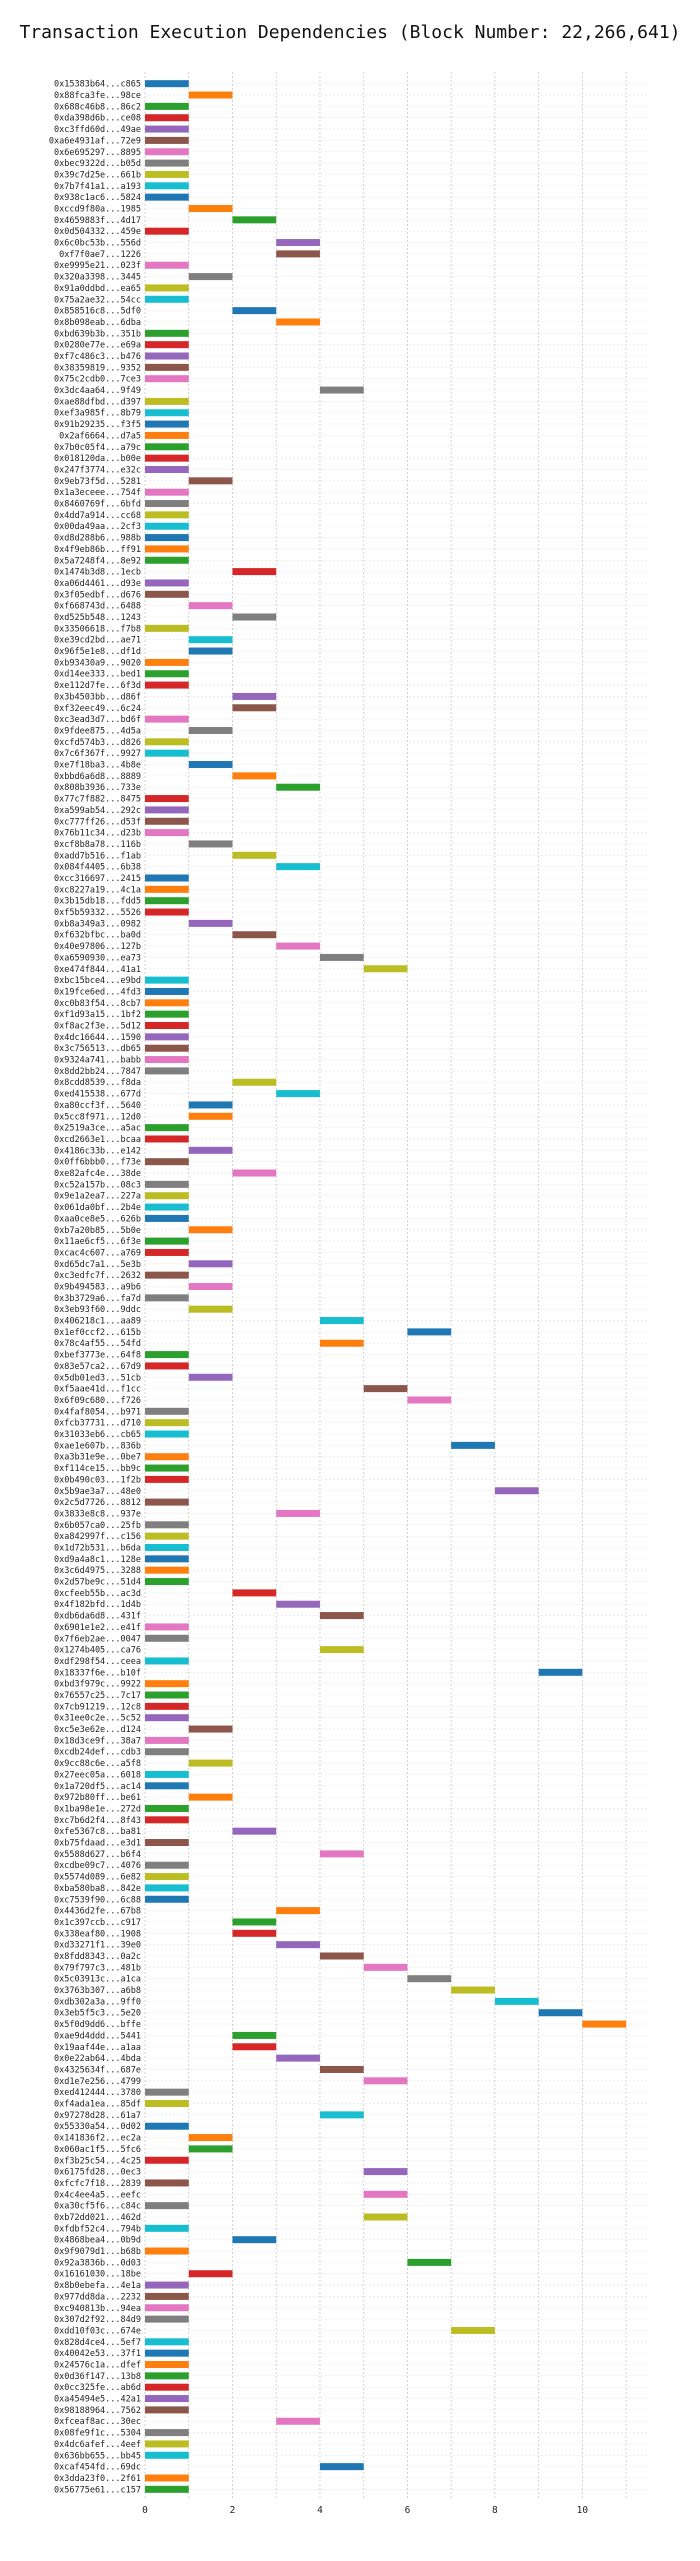 This screenshot has width=700, height=2561. I want to click on y-tick-label: 0xf4ada1ea...85df, so click(97, 2105).